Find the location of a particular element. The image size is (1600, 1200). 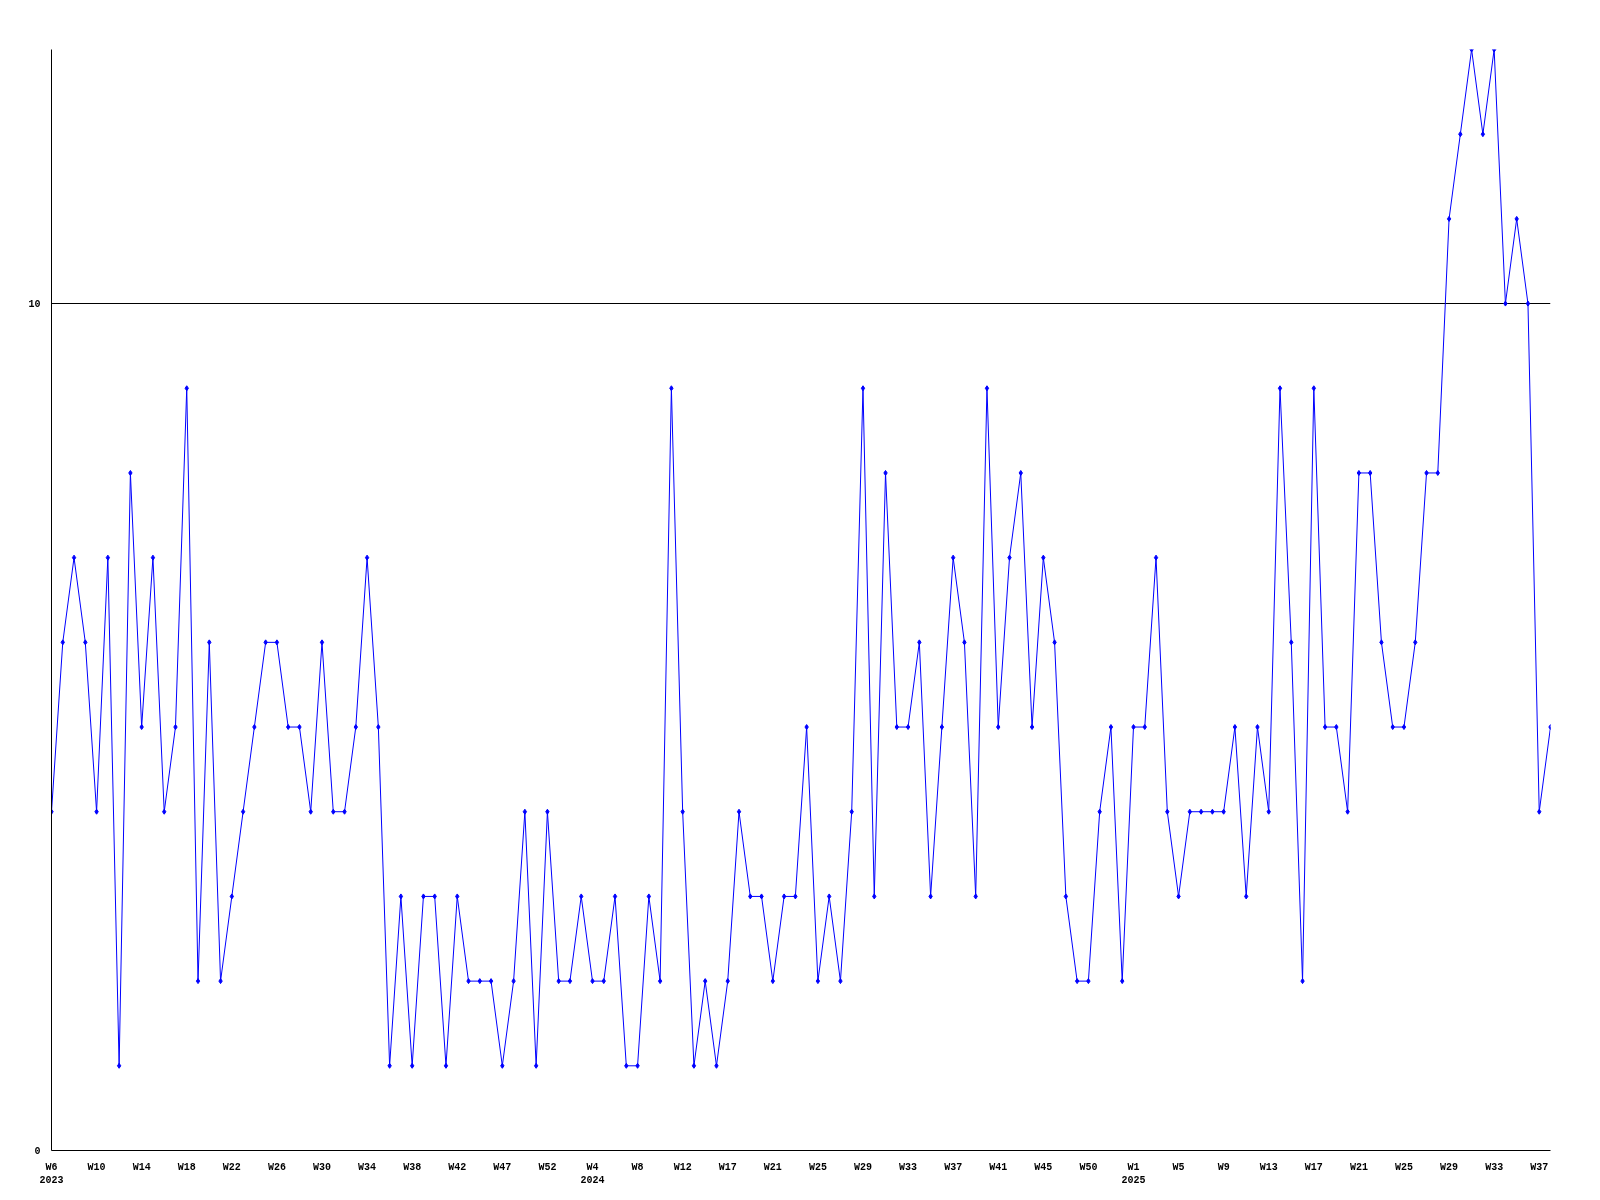

x-tick-label: W6 2023 is located at coordinates (51, 1173).